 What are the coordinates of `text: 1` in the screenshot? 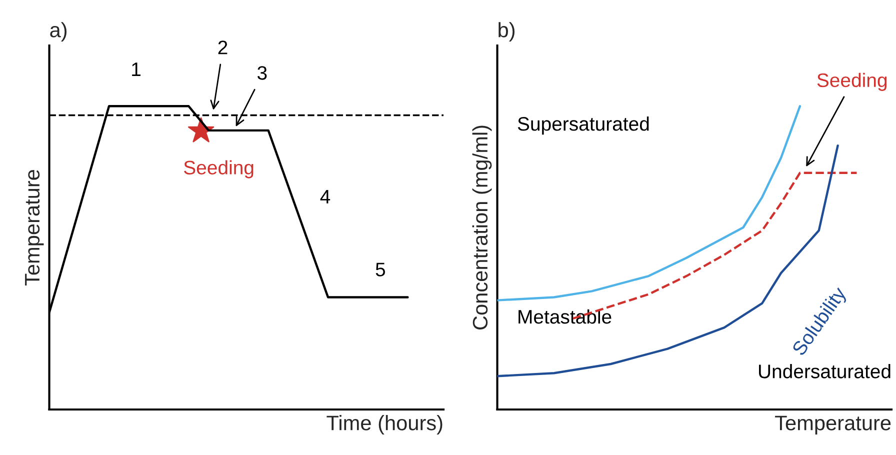 It's located at (136, 69).